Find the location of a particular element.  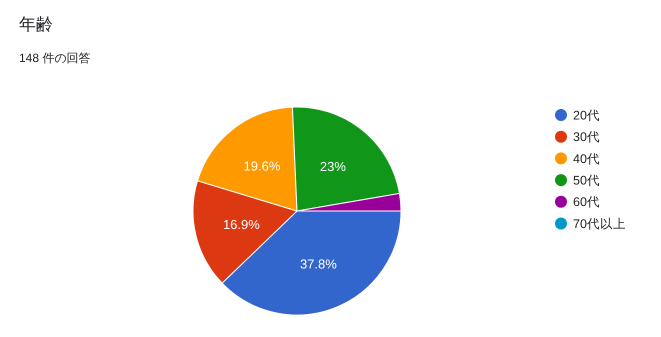

legend-label: 20代 is located at coordinates (586, 115).